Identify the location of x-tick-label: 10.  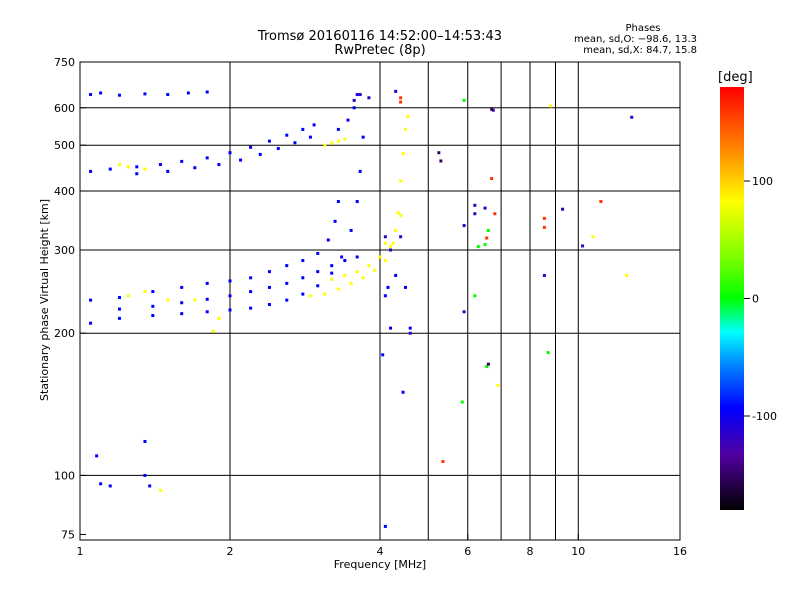
(578, 551).